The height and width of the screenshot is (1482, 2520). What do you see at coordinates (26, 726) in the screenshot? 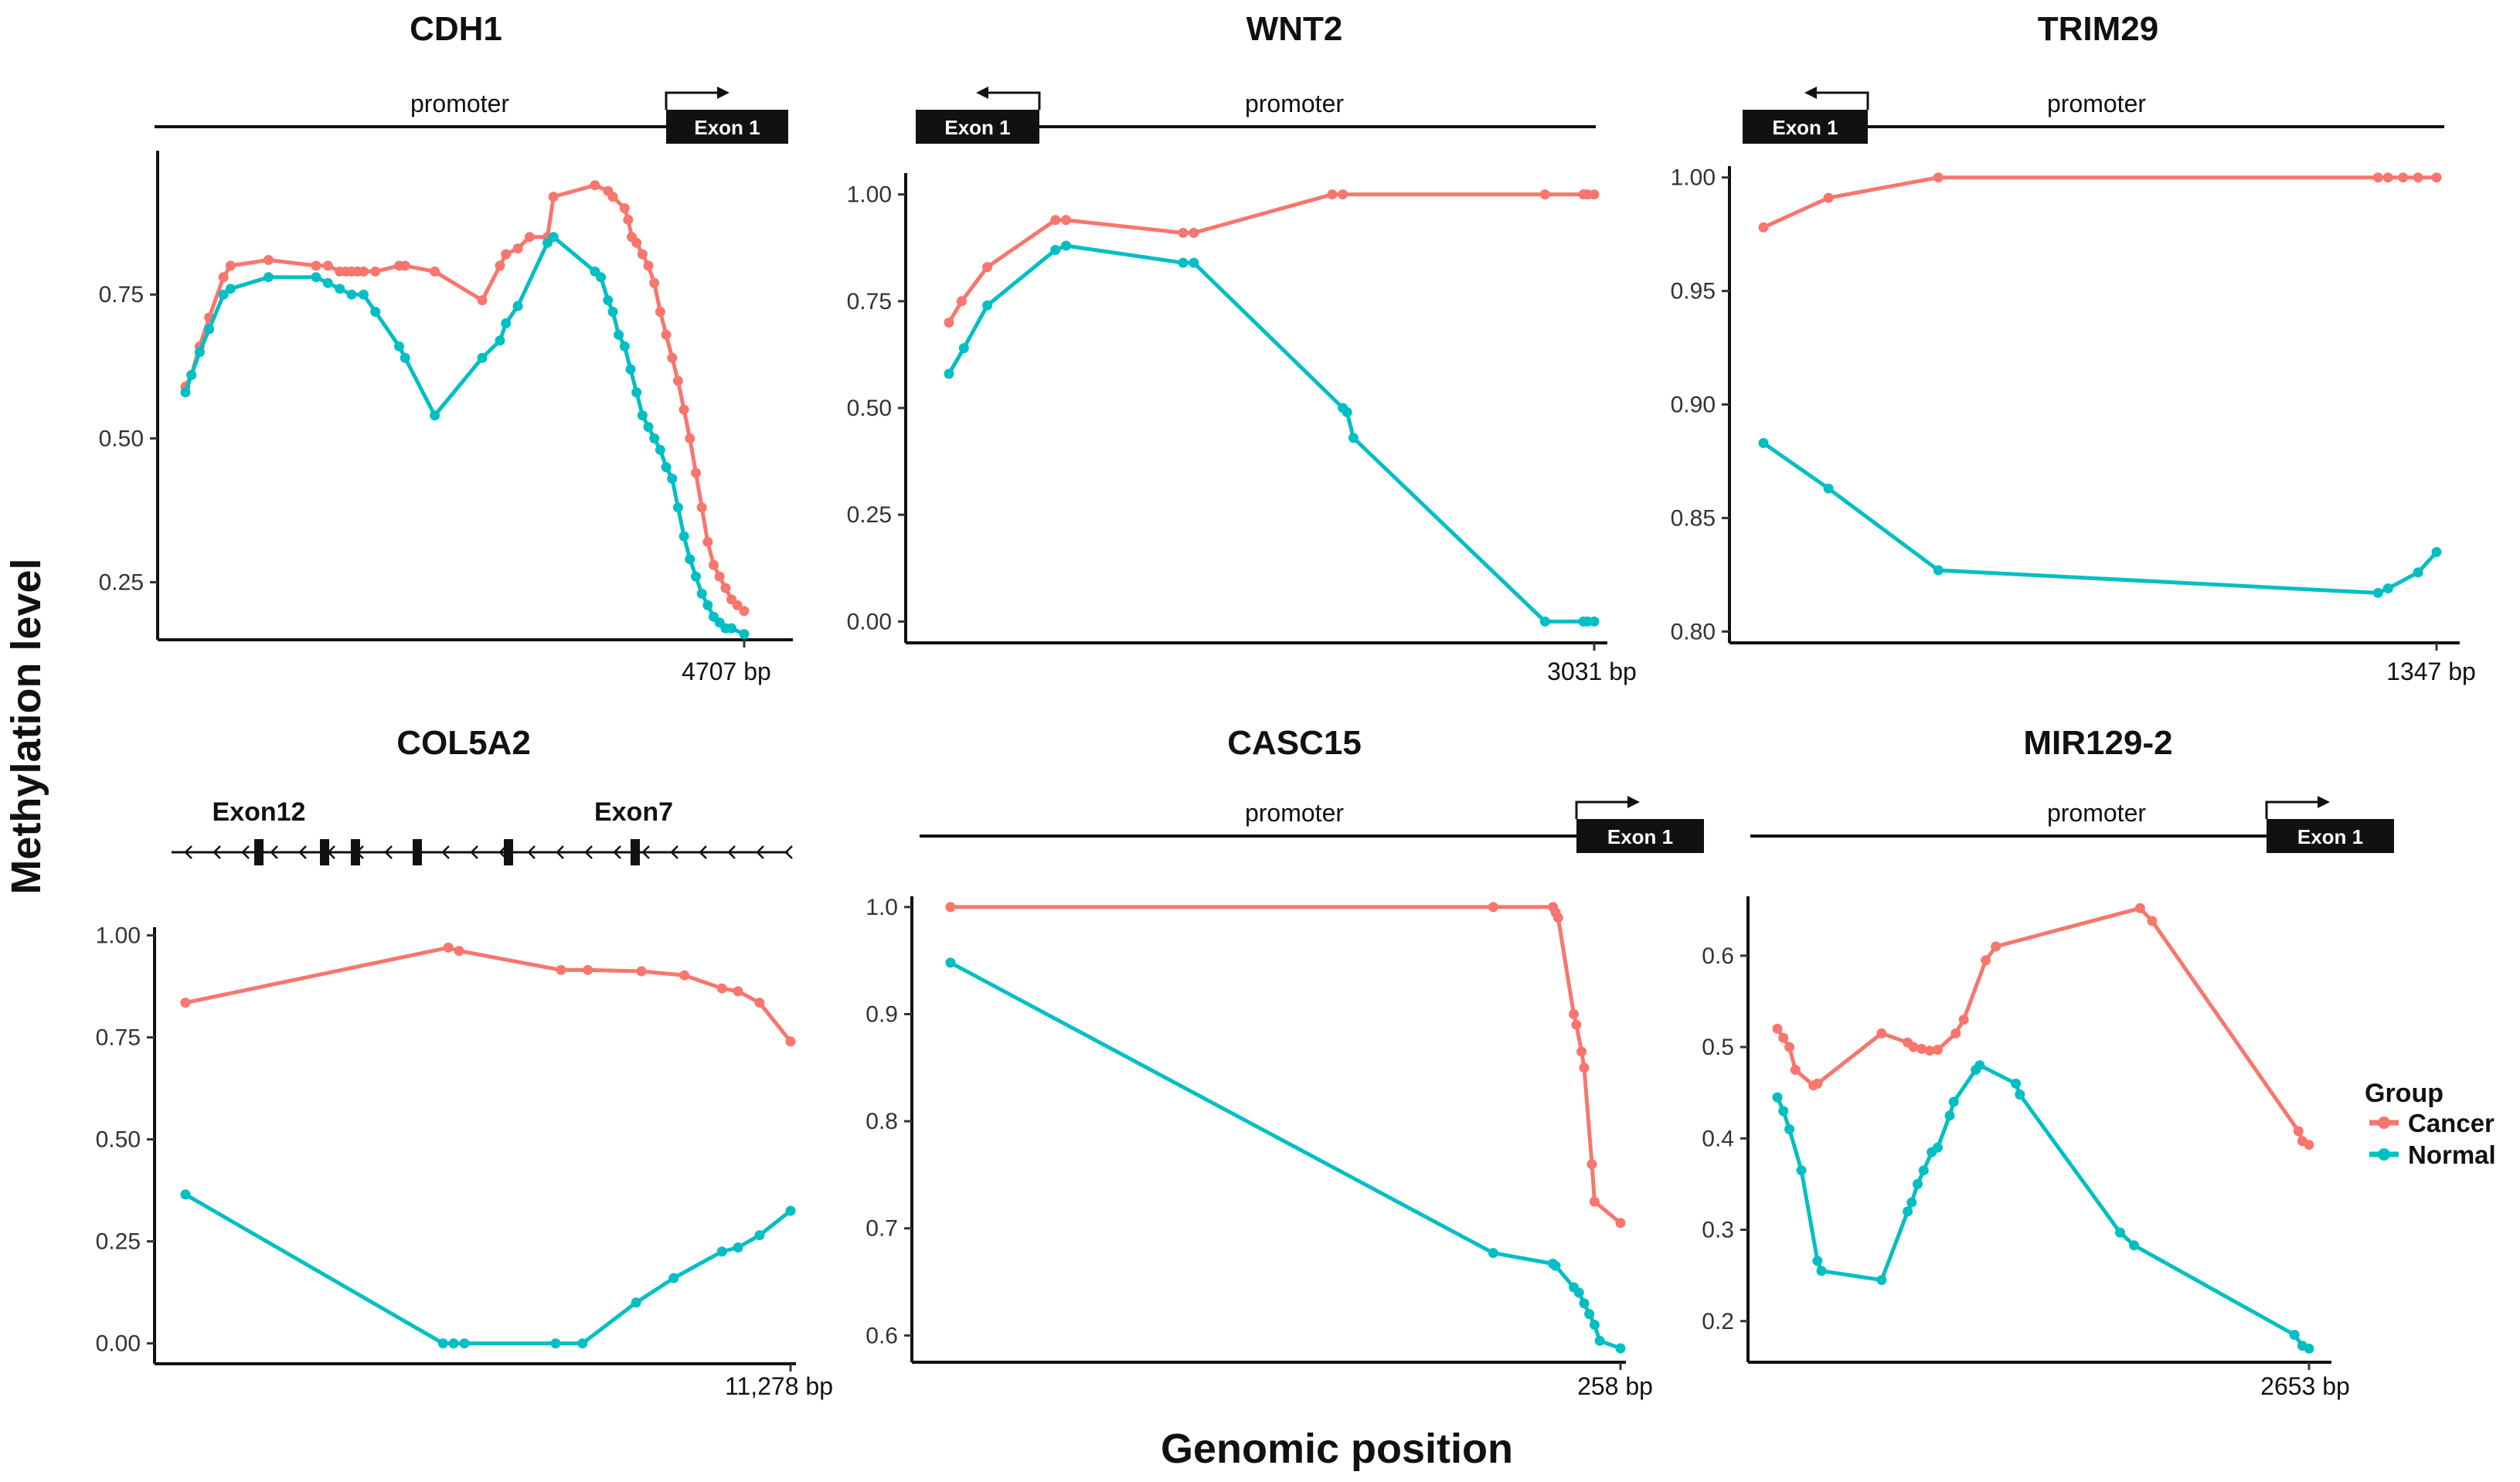
I see `y-axis-title: Methylation level` at bounding box center [26, 726].